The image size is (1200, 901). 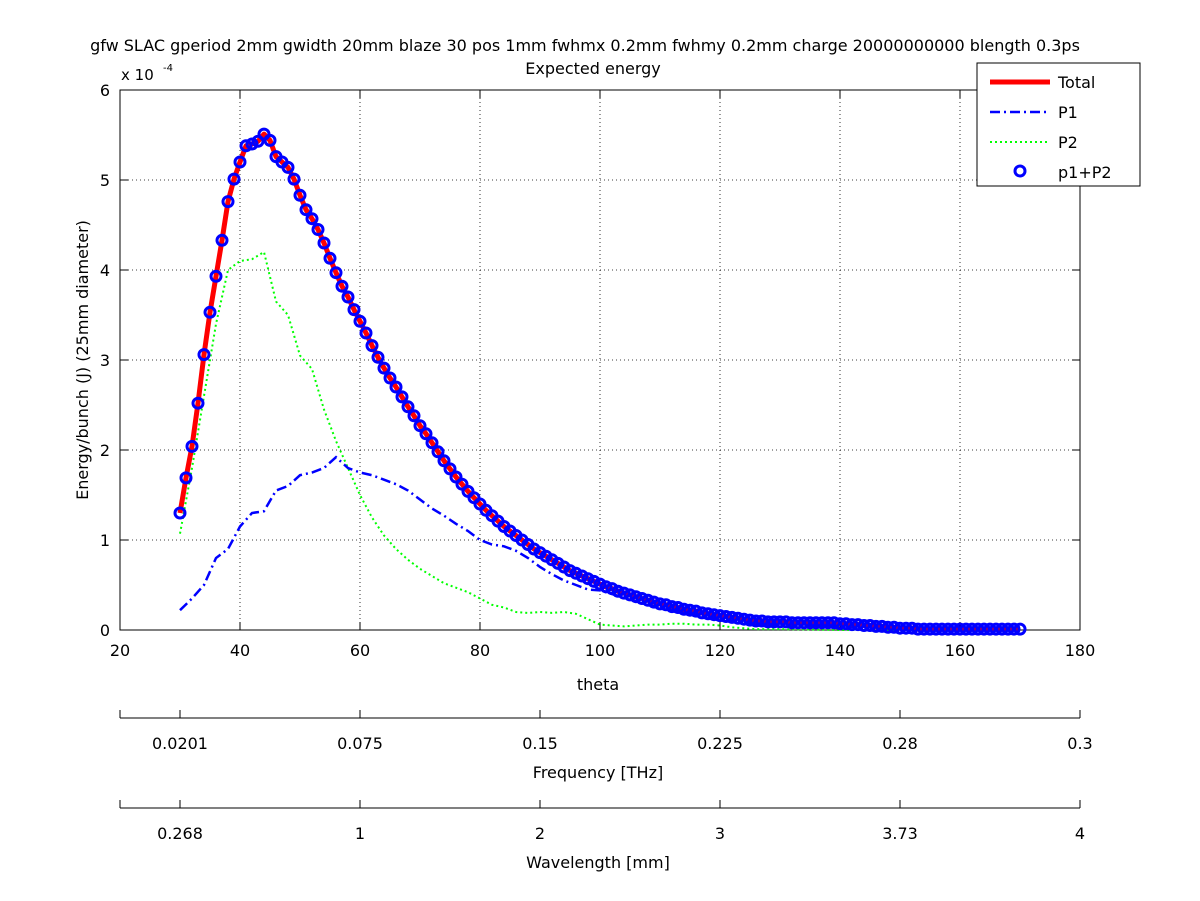 I want to click on y-tick-label: 0, so click(x=105, y=630).